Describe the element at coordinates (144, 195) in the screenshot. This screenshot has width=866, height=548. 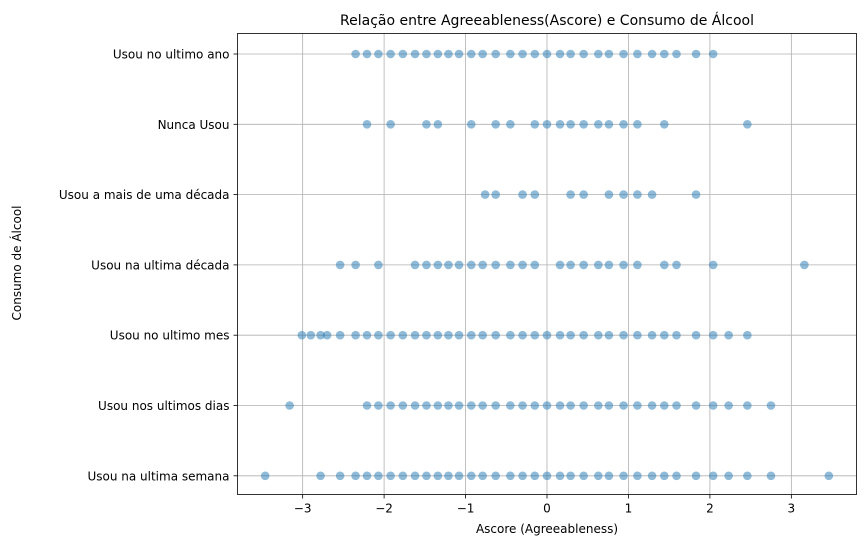
I see `y-tick-label: Usou a mais de uma década` at that location.